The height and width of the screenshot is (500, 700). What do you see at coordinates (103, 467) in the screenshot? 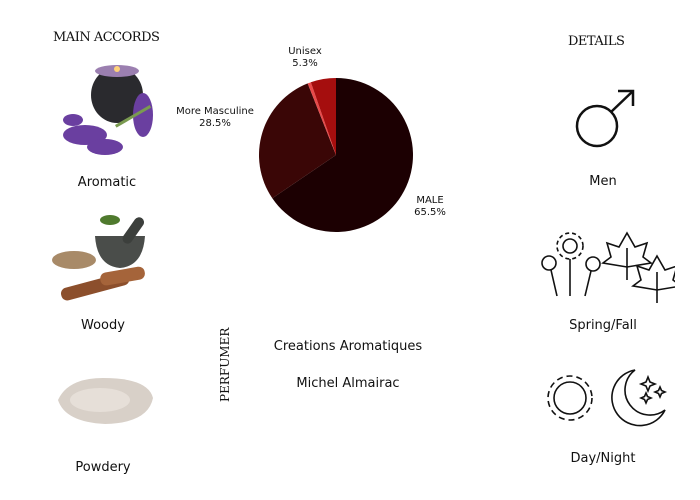
I see `accord-label-powdery: Powdery` at bounding box center [103, 467].